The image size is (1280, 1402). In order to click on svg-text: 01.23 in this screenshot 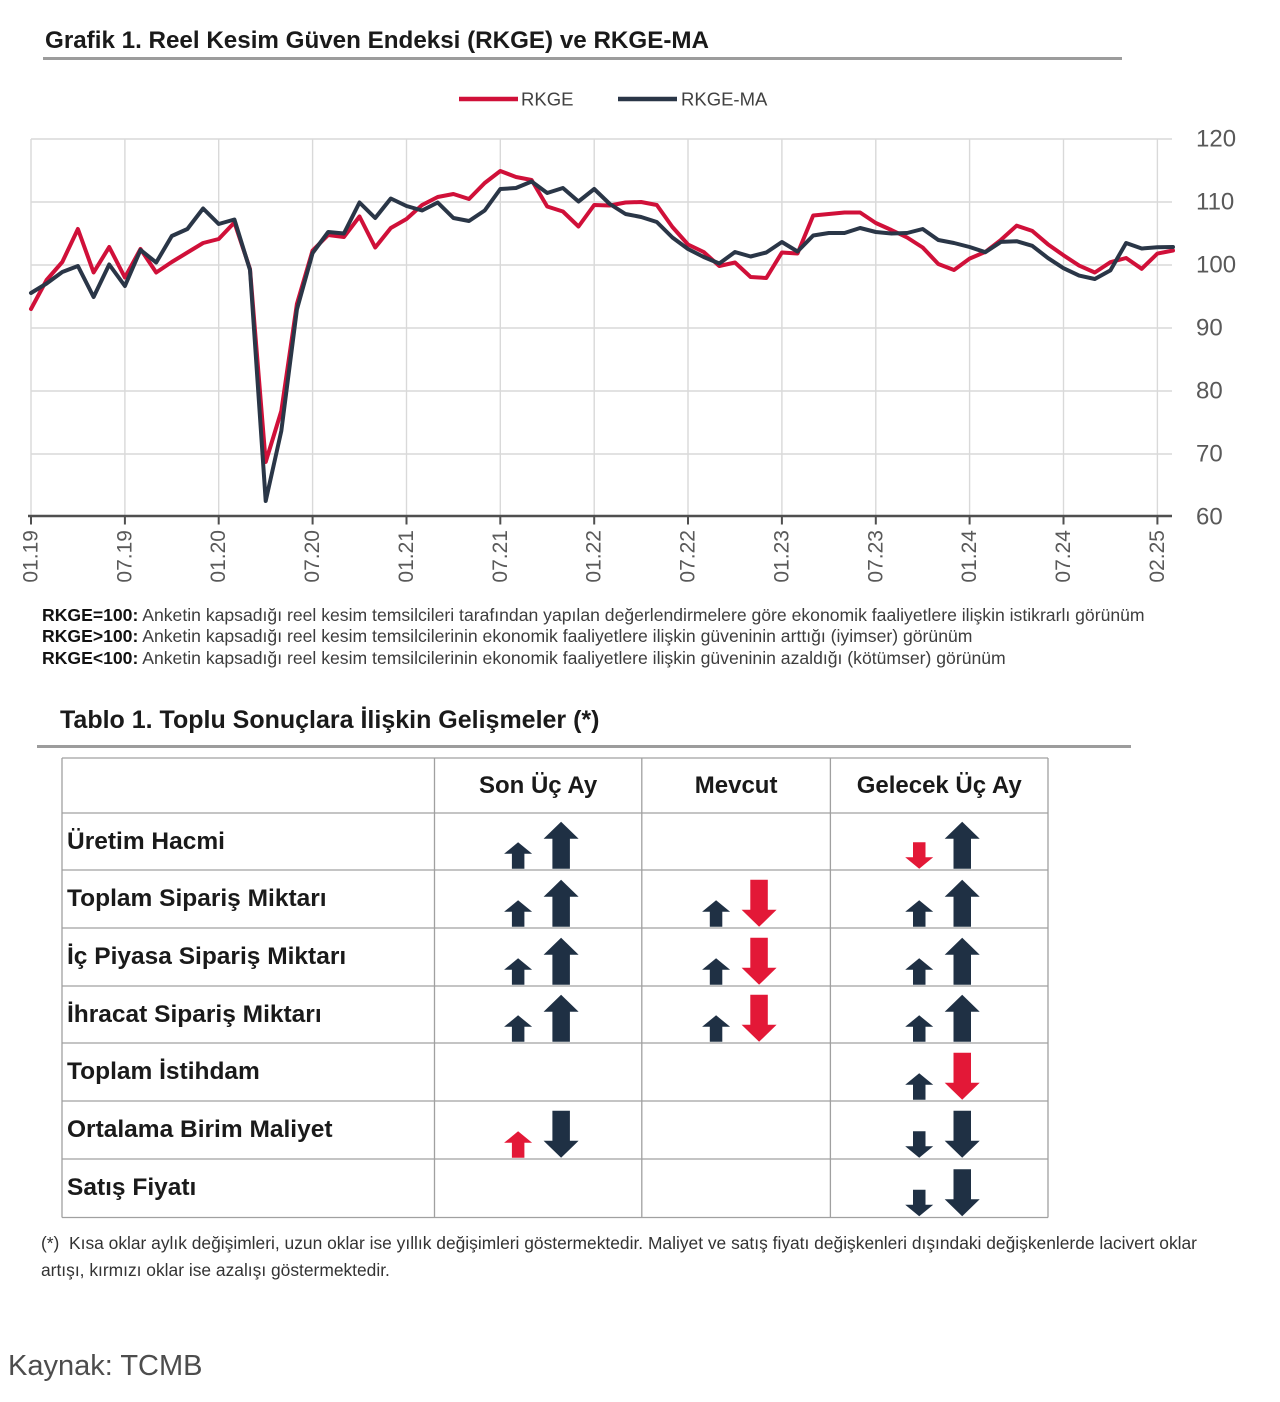, I will do `click(781, 556)`.